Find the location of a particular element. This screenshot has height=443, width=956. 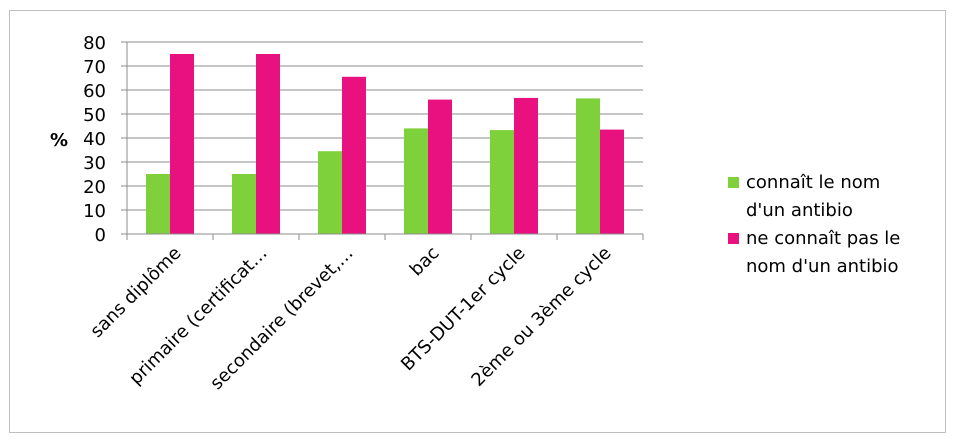

y-tick-label: 40 is located at coordinates (94, 139).